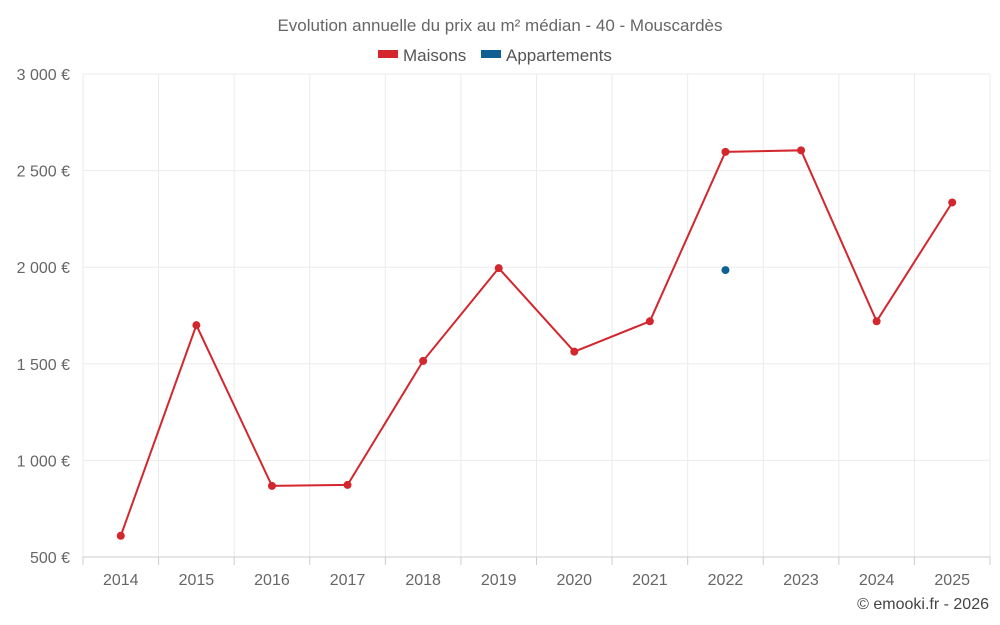  Describe the element at coordinates (574, 580) in the screenshot. I see `x-tick-label: 2020` at that location.